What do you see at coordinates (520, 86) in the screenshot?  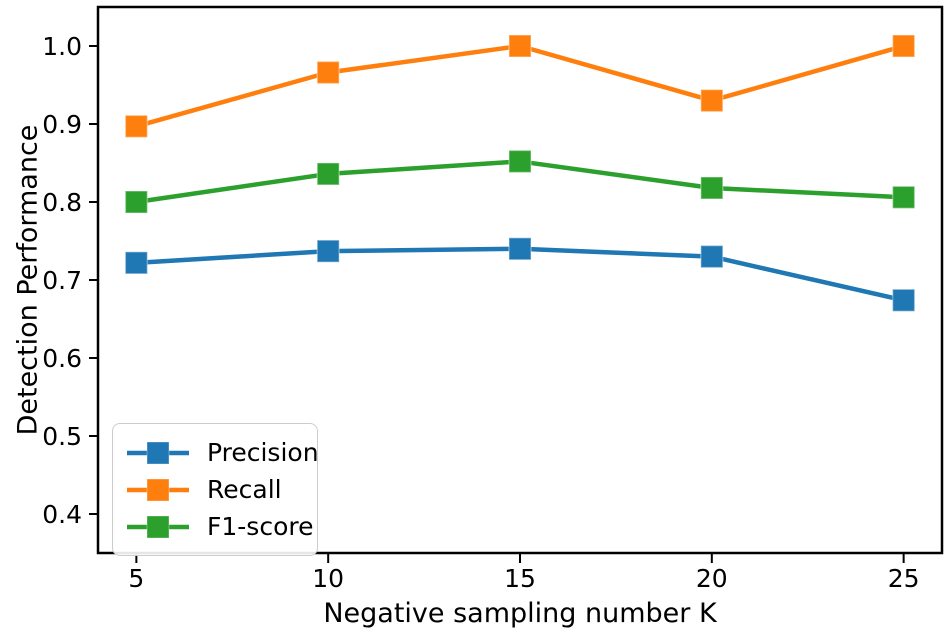 I see `recall-line` at bounding box center [520, 86].